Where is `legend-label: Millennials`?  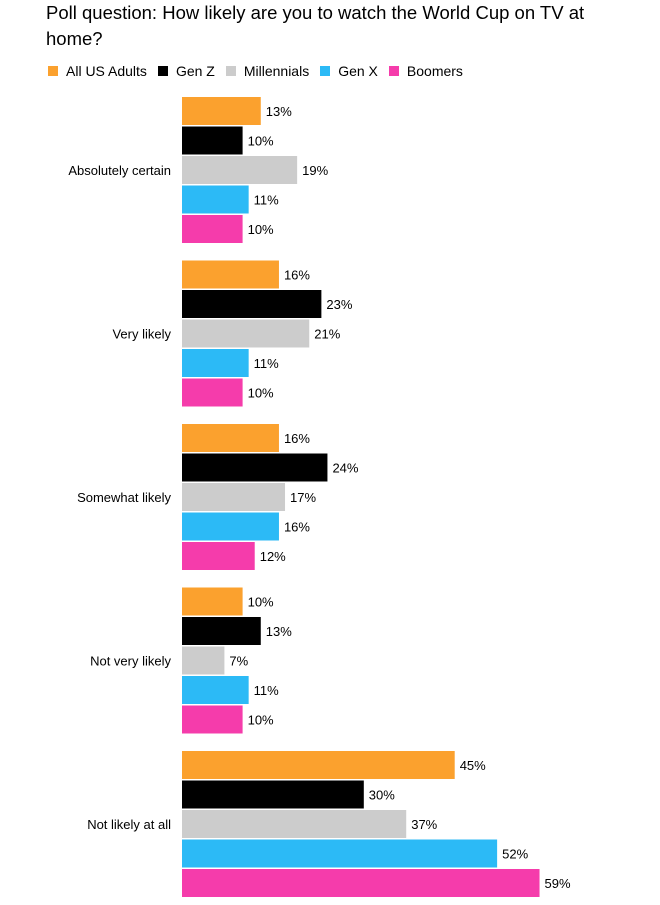
legend-label: Millennials is located at coordinates (276, 71).